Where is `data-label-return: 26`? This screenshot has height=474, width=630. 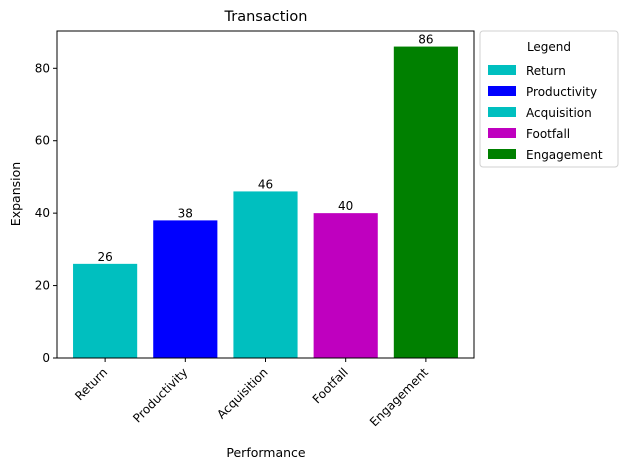
data-label-return: 26 is located at coordinates (104, 257).